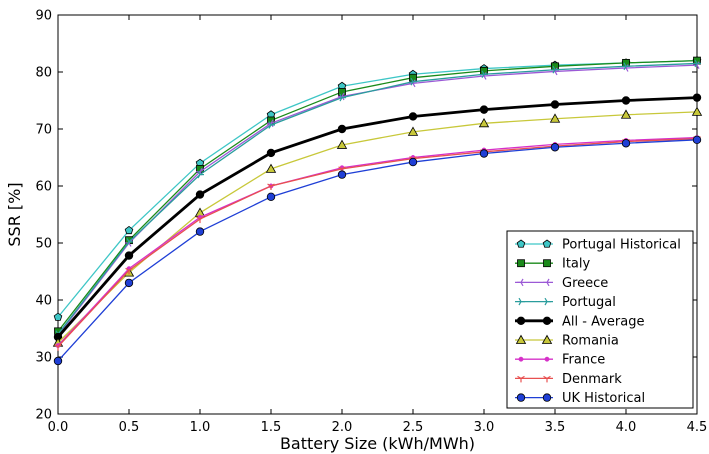 This screenshot has width=709, height=454. Describe the element at coordinates (58, 427) in the screenshot. I see `x-tick-label: 0.0` at that location.